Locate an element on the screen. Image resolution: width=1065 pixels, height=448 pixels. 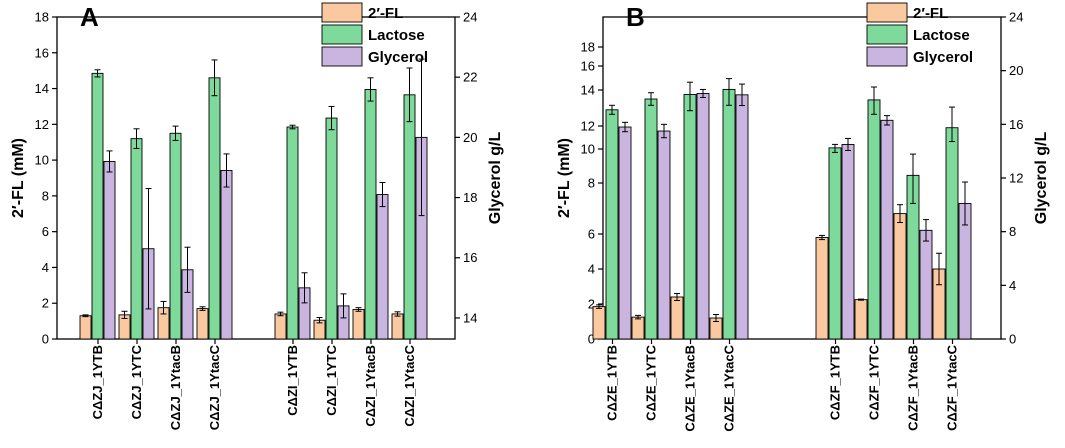
category-label: CΔZI_1YtacB is located at coordinates (370, 386).